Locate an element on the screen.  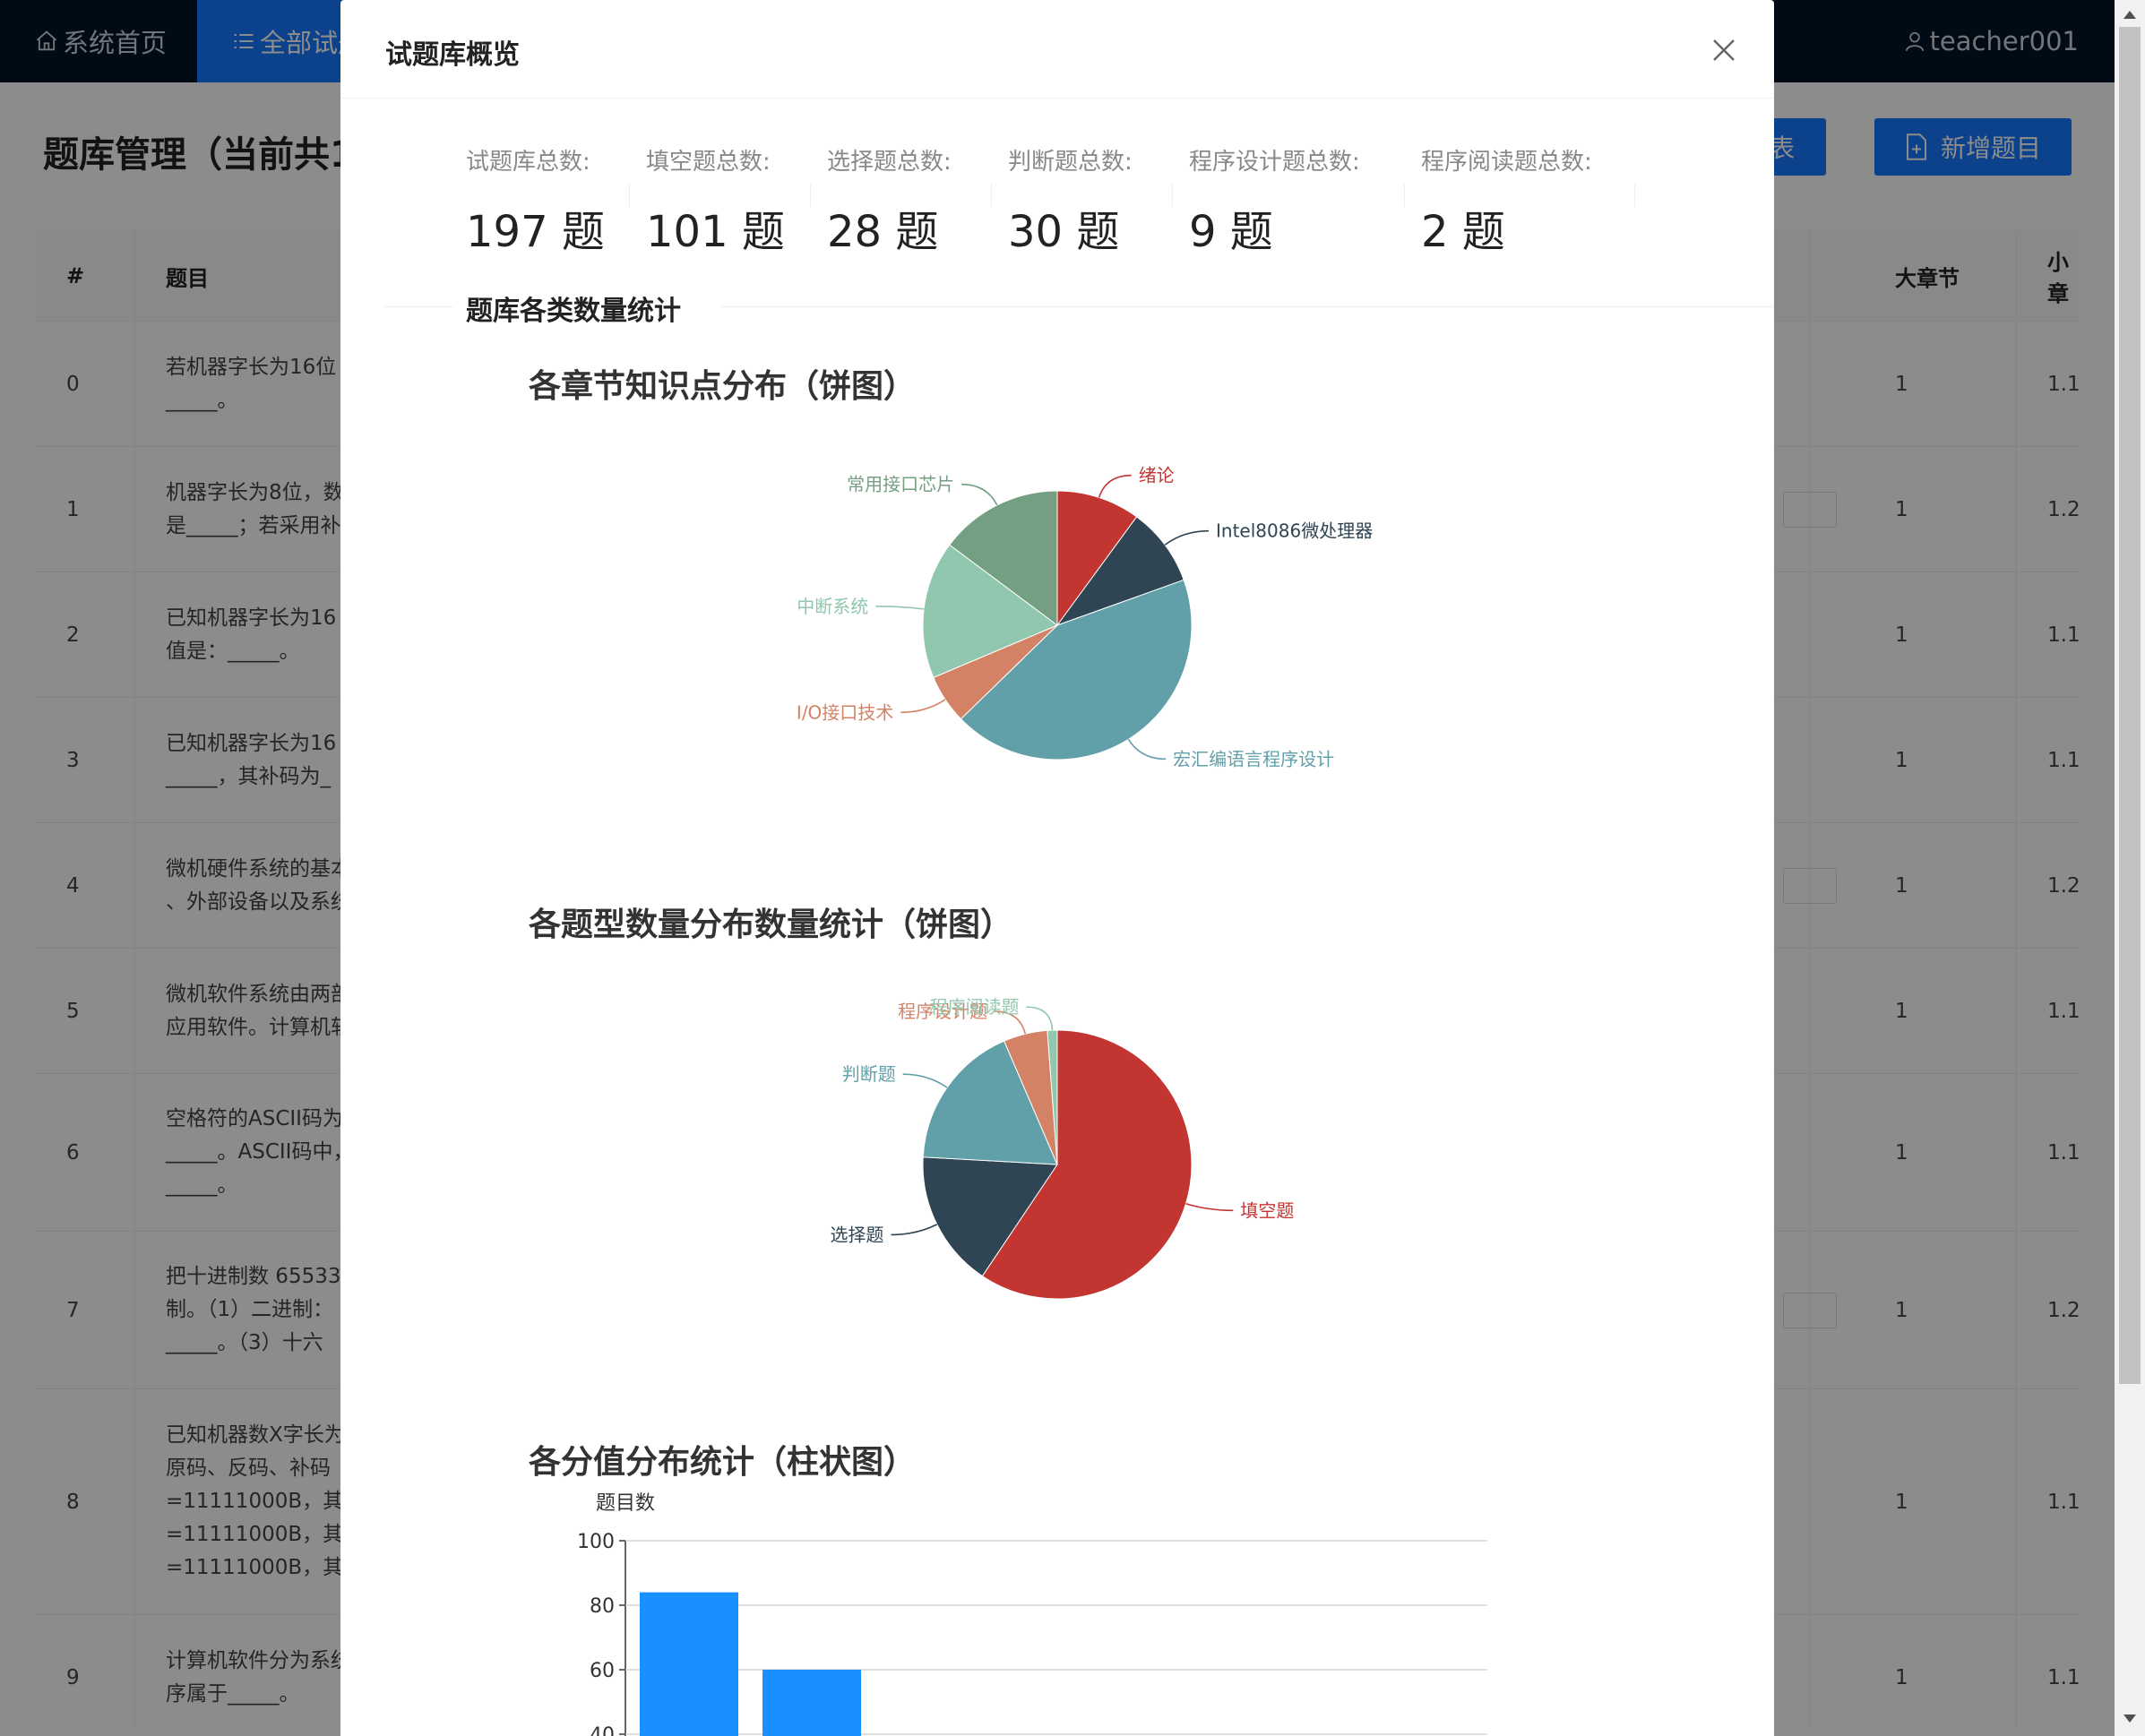
y-tick-label: 40 is located at coordinates (602, 1730).